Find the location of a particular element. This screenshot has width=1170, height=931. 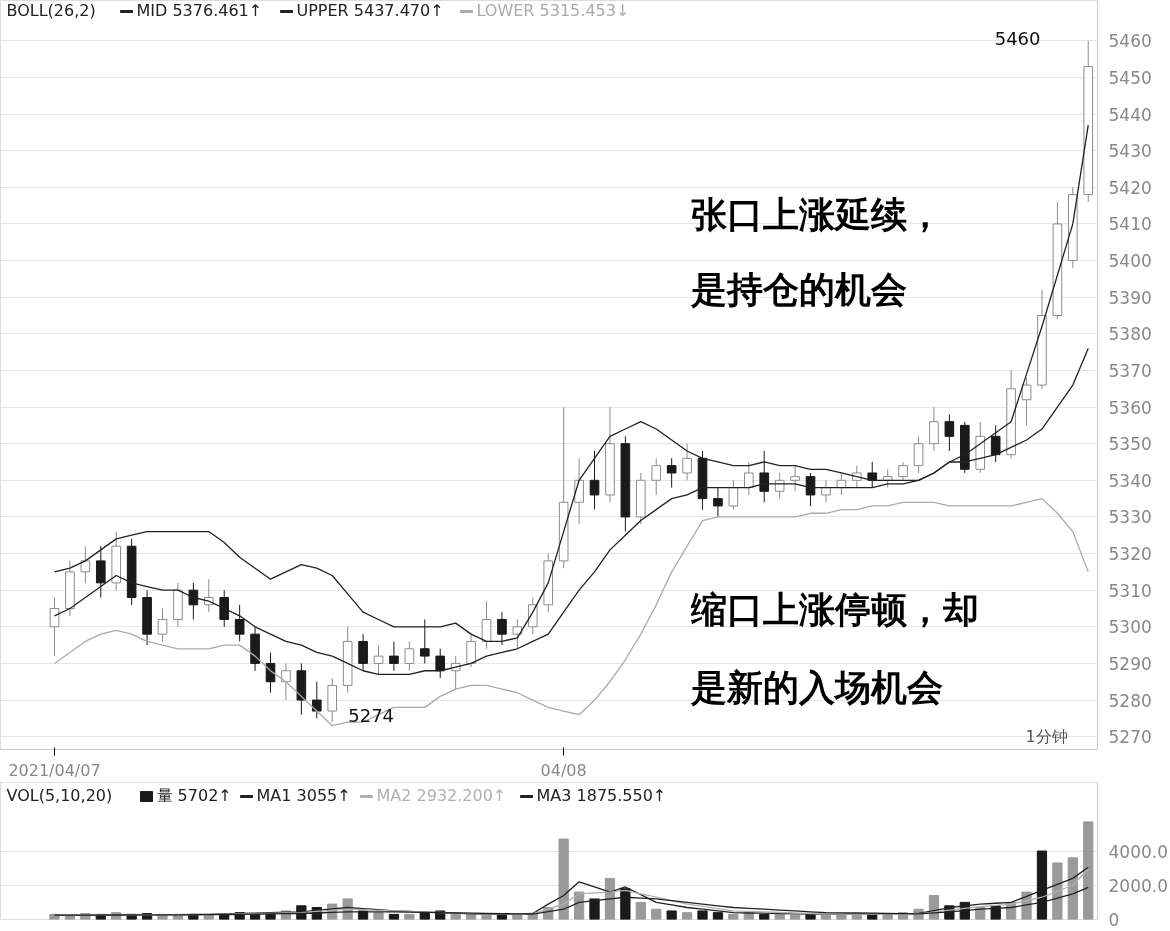

annotation: 是新的入场机会 is located at coordinates (816, 687).